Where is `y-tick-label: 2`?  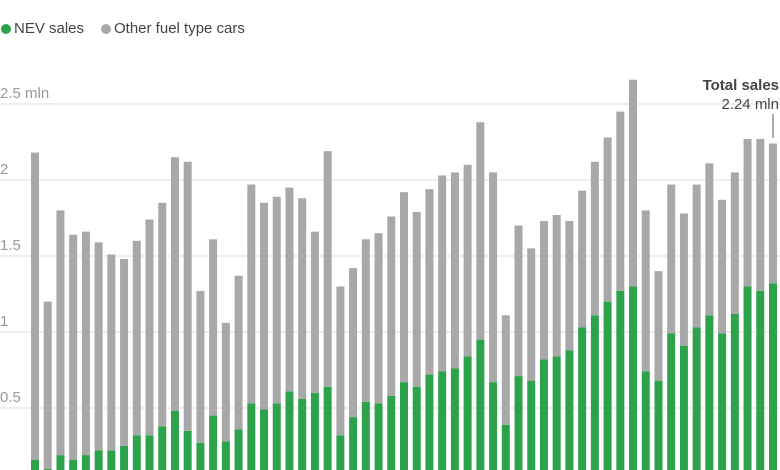 y-tick-label: 2 is located at coordinates (4, 169).